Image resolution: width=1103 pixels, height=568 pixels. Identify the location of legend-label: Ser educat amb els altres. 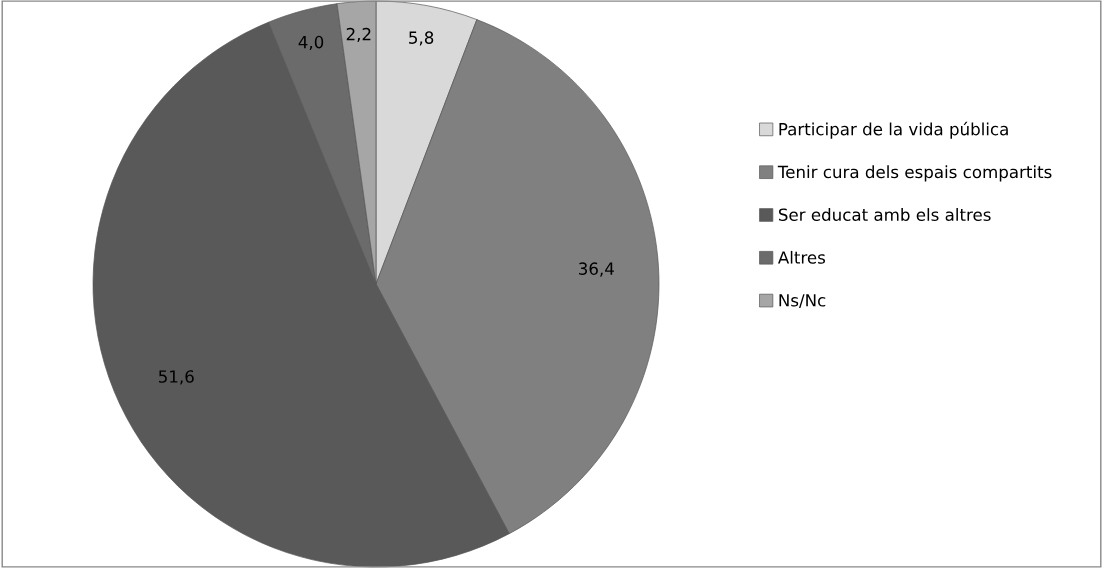
(884, 215).